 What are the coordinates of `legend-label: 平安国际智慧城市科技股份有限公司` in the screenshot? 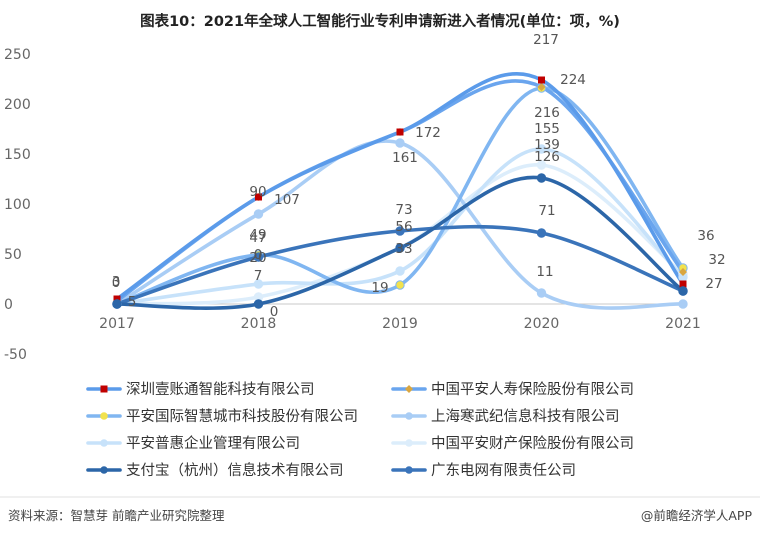 It's located at (242, 416).